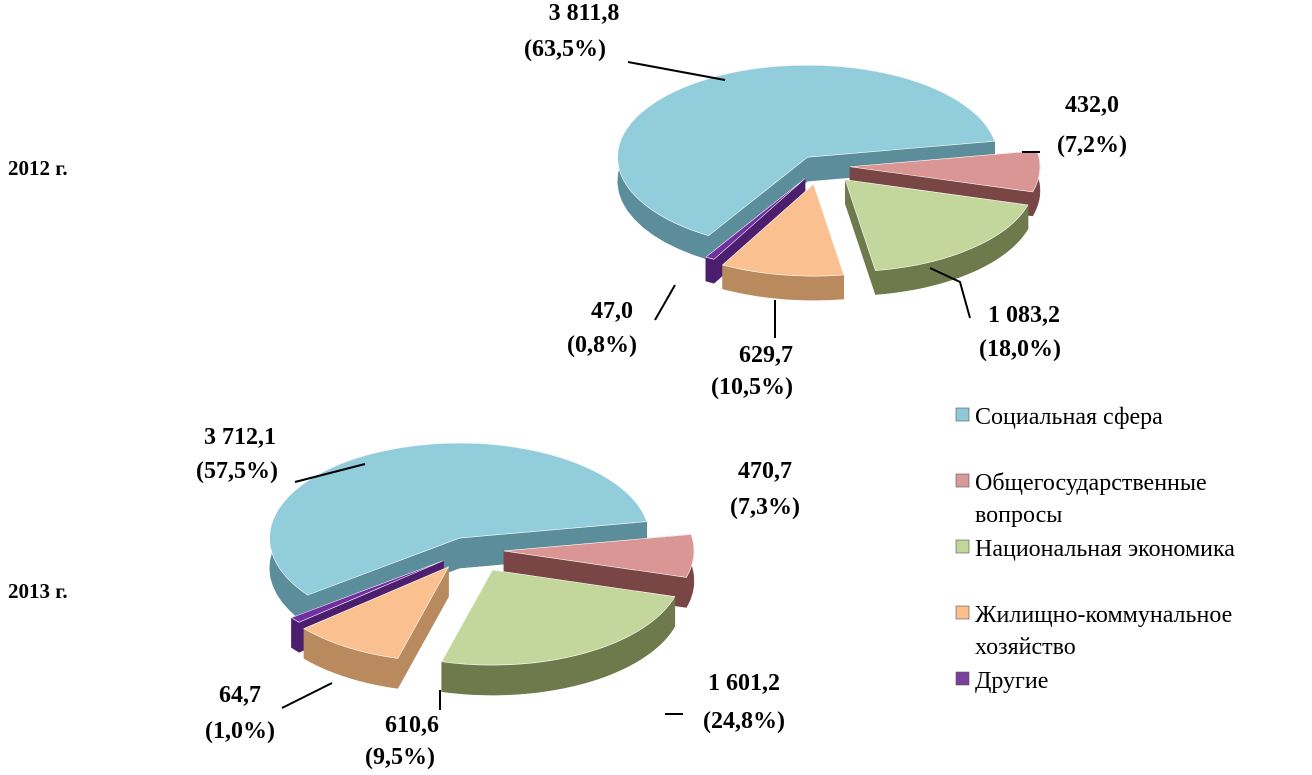 Image resolution: width=1312 pixels, height=775 pixels. What do you see at coordinates (765, 471) in the screenshot?
I see `data-label-value: 470,7` at bounding box center [765, 471].